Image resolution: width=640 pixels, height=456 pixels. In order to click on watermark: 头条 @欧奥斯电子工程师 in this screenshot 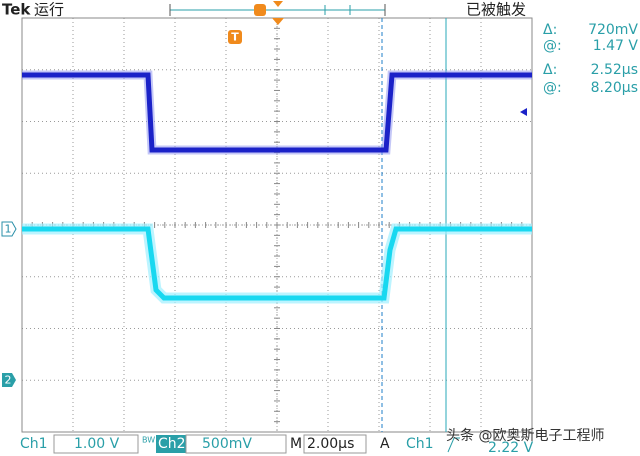, I will do `click(525, 435)`.